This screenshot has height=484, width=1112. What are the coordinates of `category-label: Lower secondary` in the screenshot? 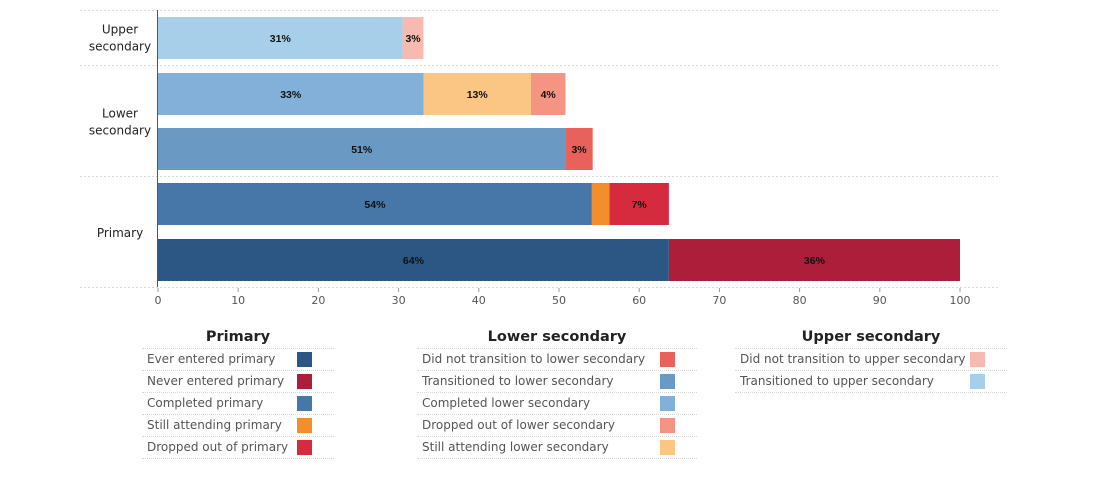 It's located at (120, 122).